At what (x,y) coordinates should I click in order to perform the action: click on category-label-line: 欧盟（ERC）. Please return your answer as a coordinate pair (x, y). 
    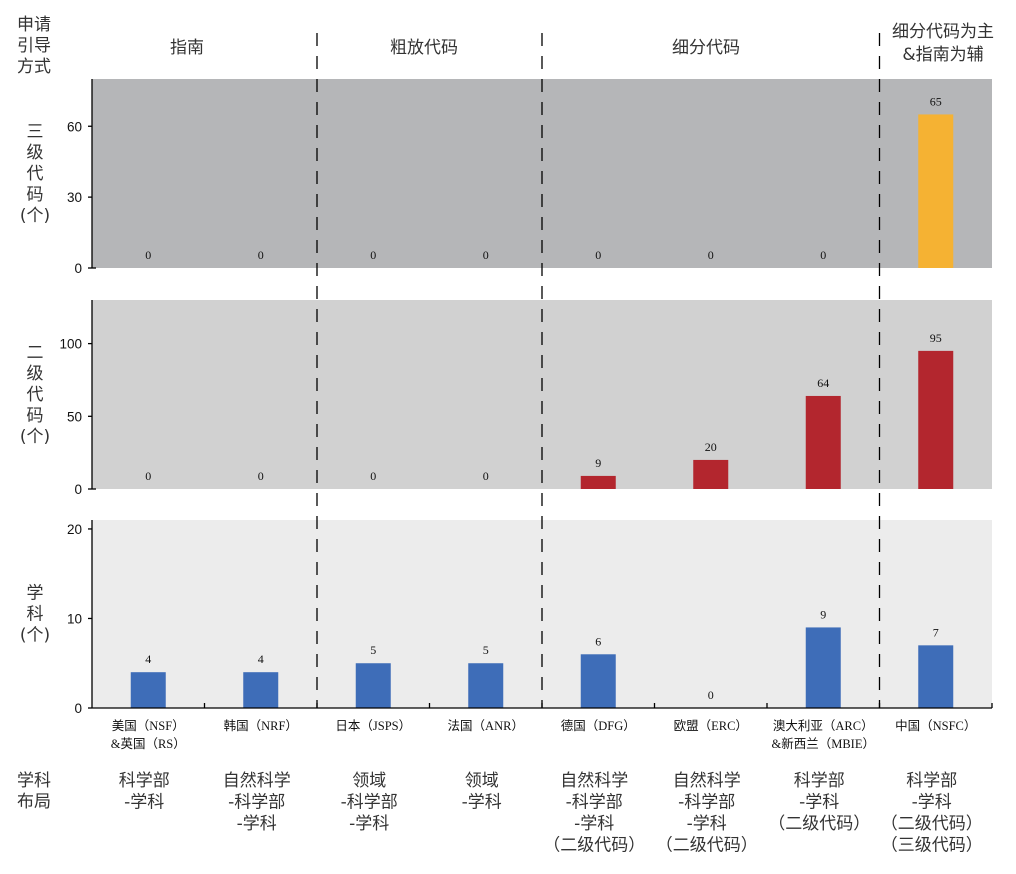
    Looking at the image, I should click on (711, 726).